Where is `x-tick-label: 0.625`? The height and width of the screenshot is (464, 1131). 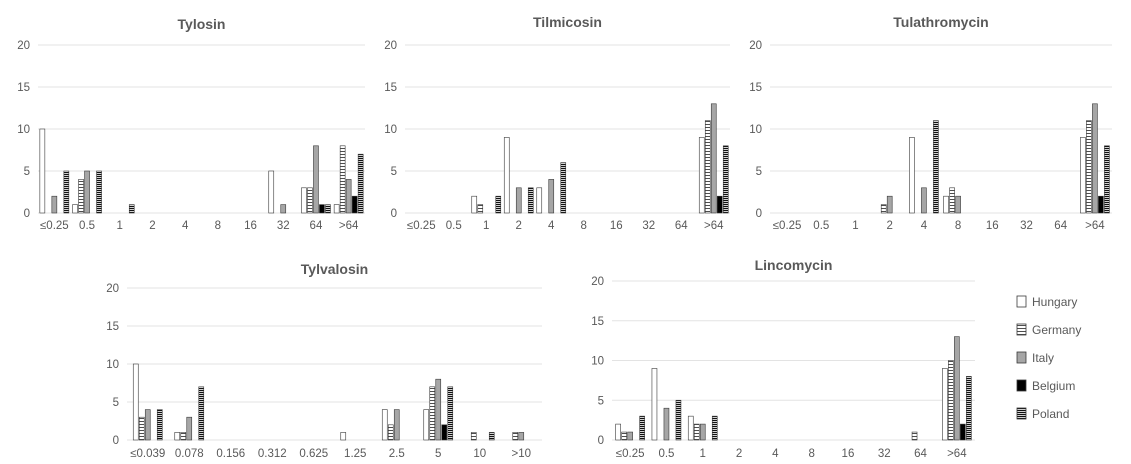
x-tick-label: 0.625 is located at coordinates (313, 454).